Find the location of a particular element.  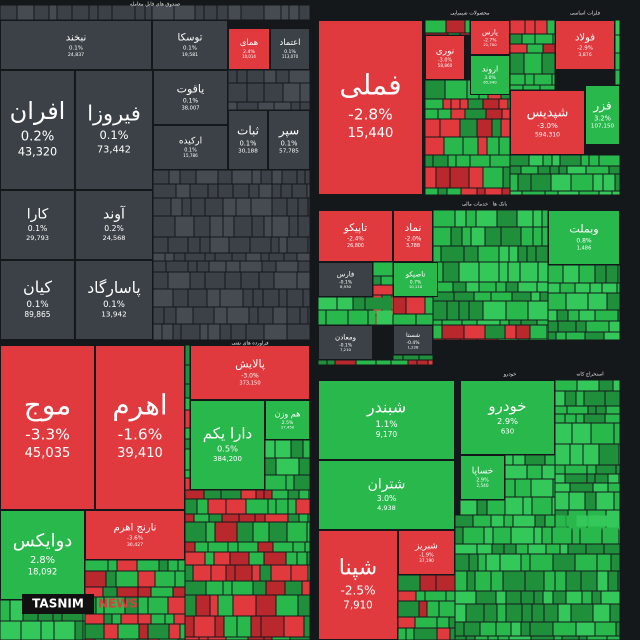

tile-change: -2.7% is located at coordinates (490, 40).